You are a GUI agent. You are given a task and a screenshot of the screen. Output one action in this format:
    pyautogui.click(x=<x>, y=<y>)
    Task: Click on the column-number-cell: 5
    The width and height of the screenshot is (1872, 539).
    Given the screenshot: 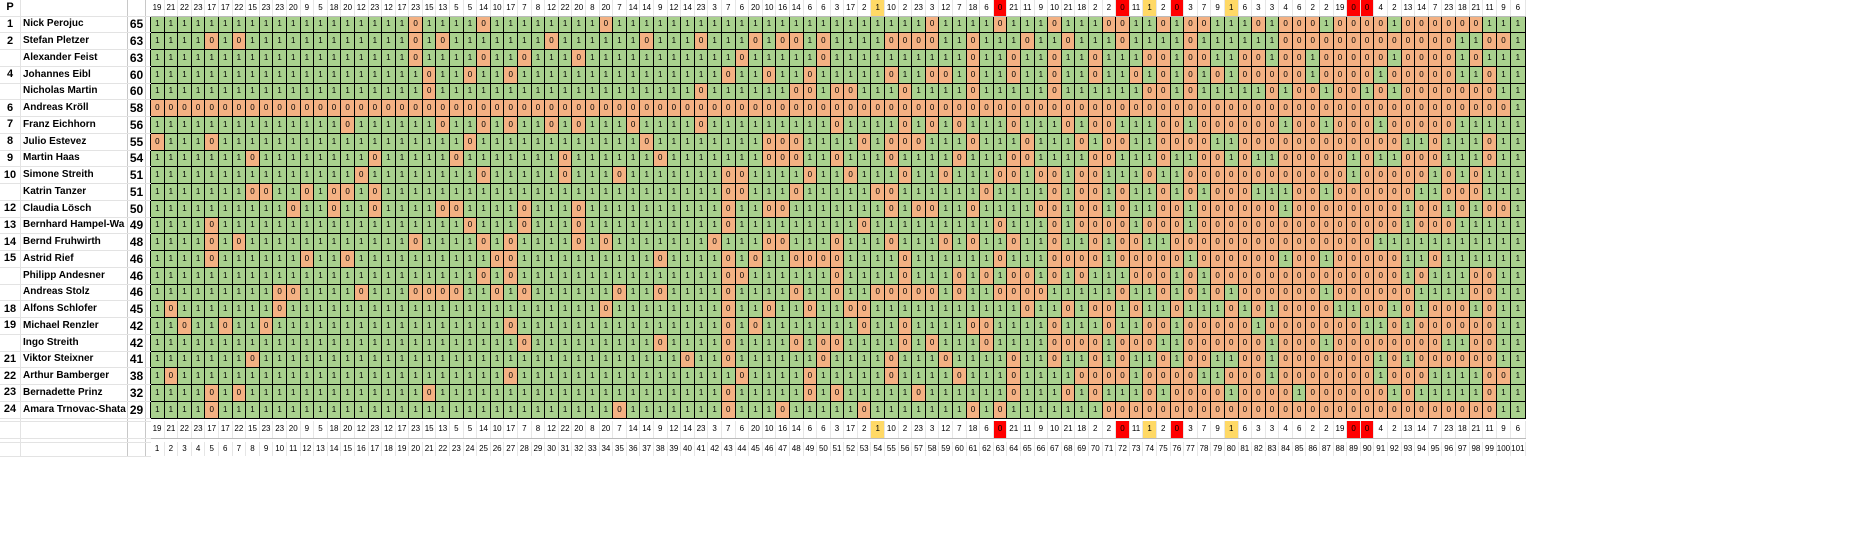 What is the action you would take?
    pyautogui.click(x=211, y=449)
    